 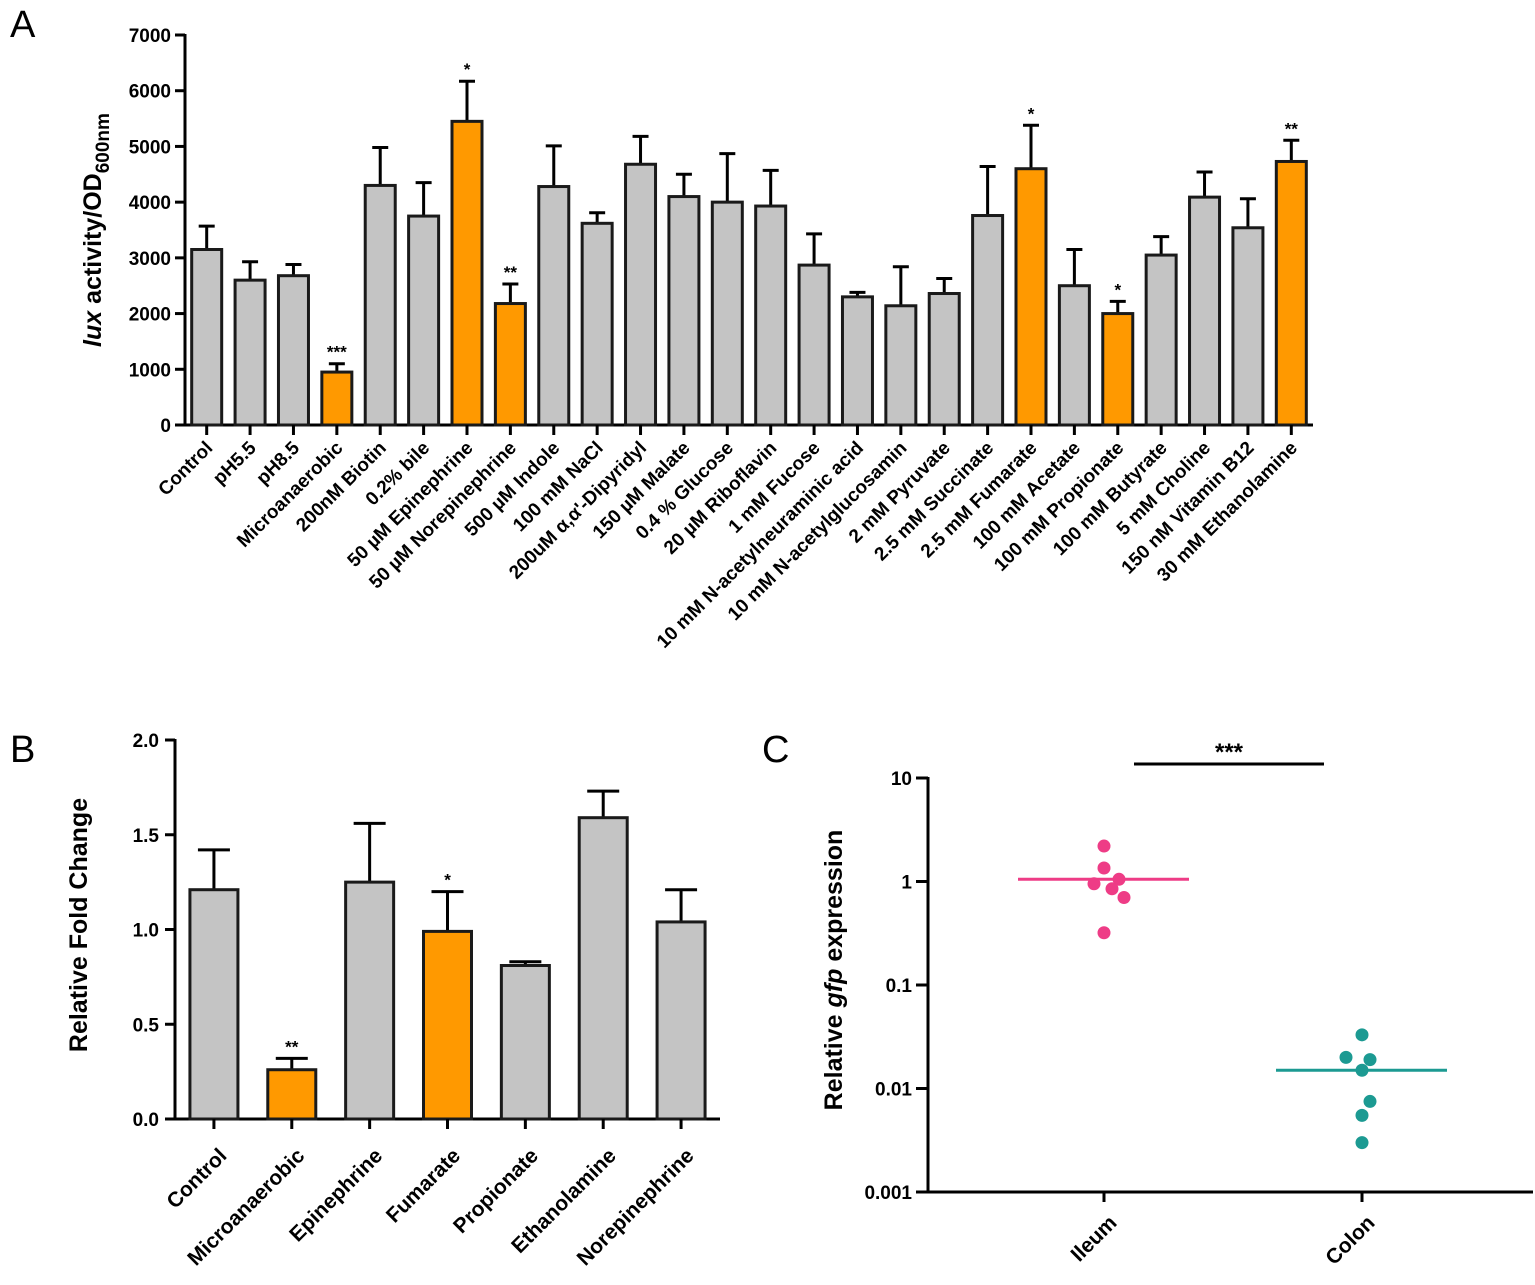 What do you see at coordinates (893, 1090) in the screenshot?
I see `y-tick-label: 0.01` at bounding box center [893, 1090].